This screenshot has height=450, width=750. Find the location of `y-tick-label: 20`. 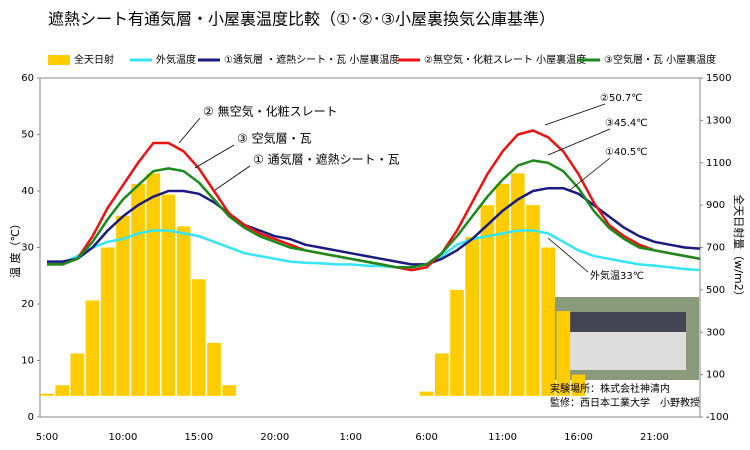

y-tick-label: 20 is located at coordinates (27, 304).